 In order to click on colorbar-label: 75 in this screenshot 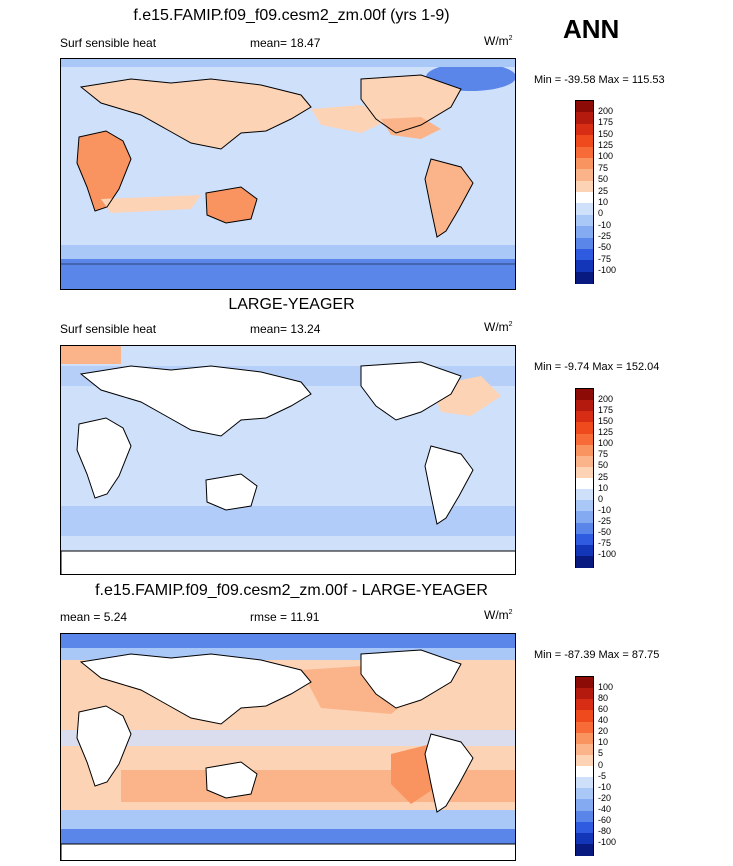, I will do `click(603, 167)`.